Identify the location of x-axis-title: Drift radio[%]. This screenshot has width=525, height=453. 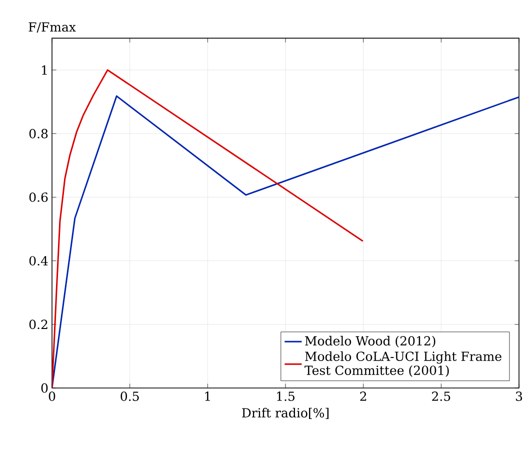
(285, 413).